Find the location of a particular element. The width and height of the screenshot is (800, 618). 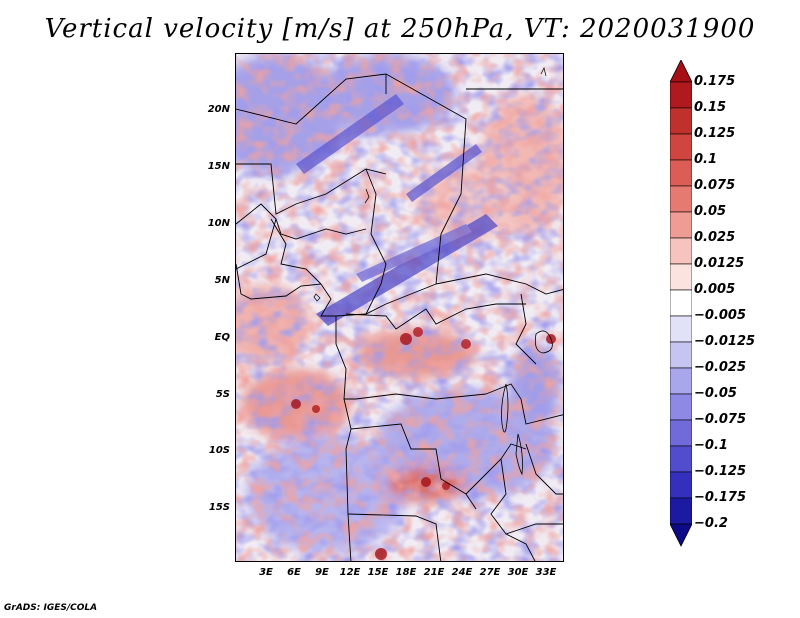

coast-details is located at coordinates (430, 184).